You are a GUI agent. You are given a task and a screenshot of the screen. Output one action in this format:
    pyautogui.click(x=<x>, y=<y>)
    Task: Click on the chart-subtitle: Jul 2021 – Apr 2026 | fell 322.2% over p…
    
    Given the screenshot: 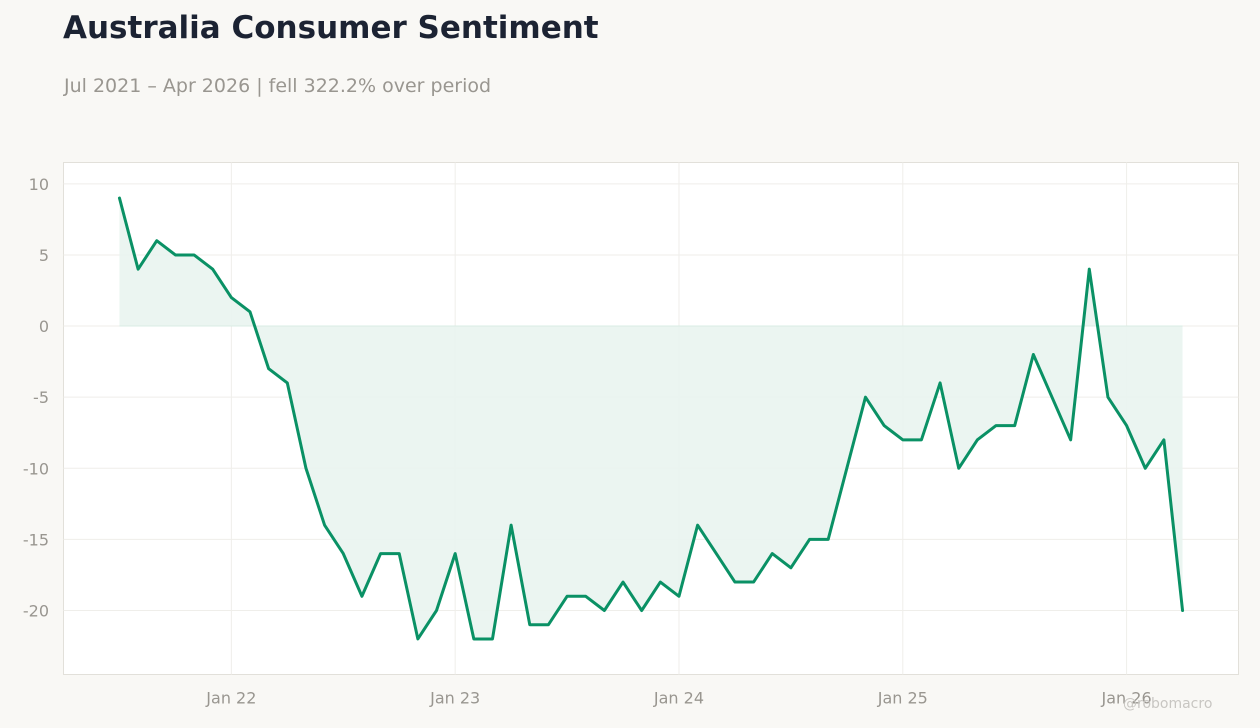 What is the action you would take?
    pyautogui.click(x=278, y=86)
    